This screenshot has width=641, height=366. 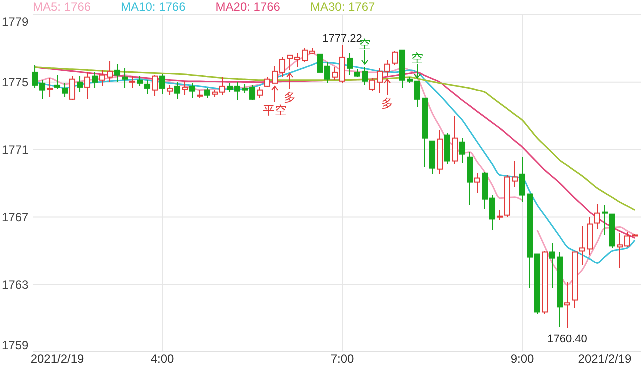 What do you see at coordinates (522, 359) in the screenshot?
I see `x-tick-label: 9:00` at bounding box center [522, 359].